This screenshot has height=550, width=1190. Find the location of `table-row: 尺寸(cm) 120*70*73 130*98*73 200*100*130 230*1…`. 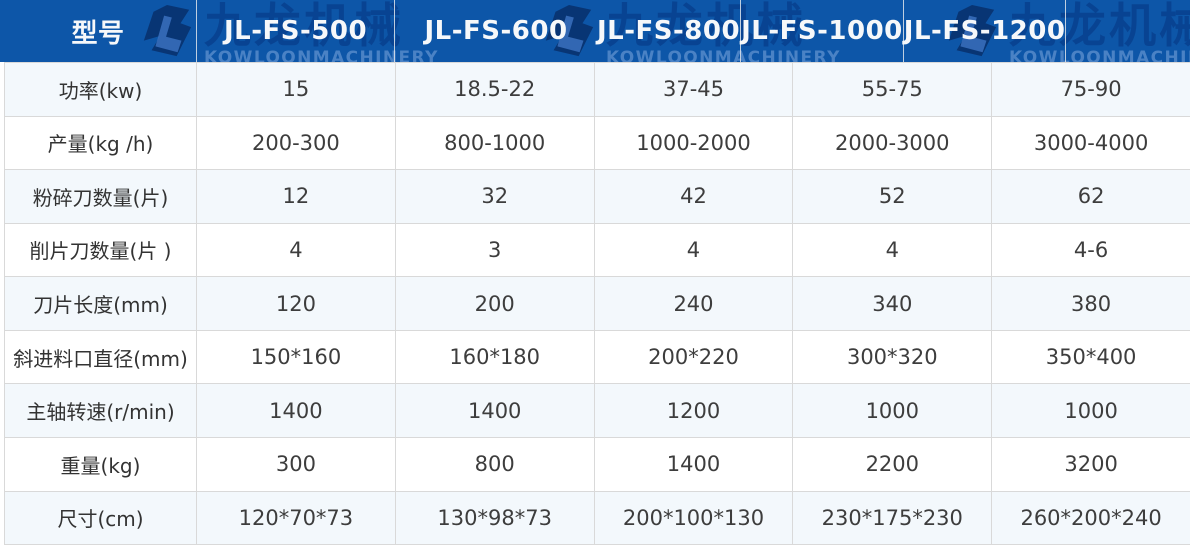

table-row: 尺寸(cm) 120*70*73 130*98*73 200*100*130 230*1… is located at coordinates (597, 518).